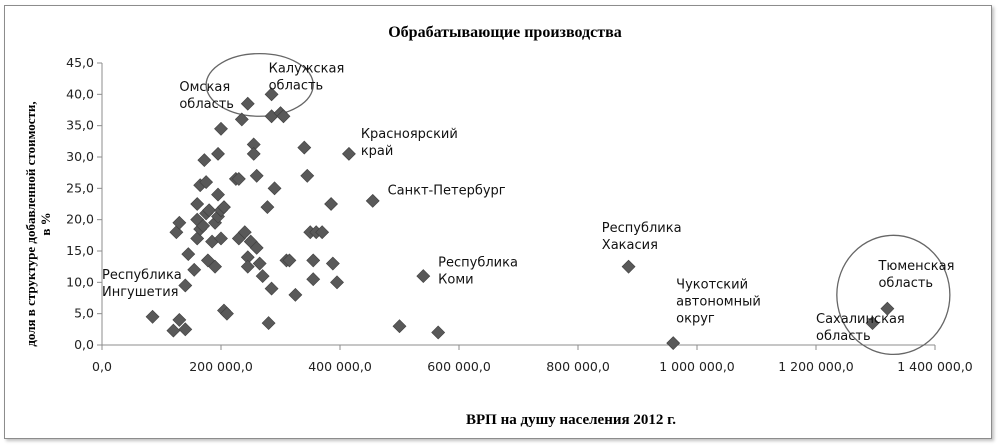 This screenshot has width=998, height=446. Describe the element at coordinates (80, 281) in the screenshot. I see `y-tick-label: 10,0` at that location.